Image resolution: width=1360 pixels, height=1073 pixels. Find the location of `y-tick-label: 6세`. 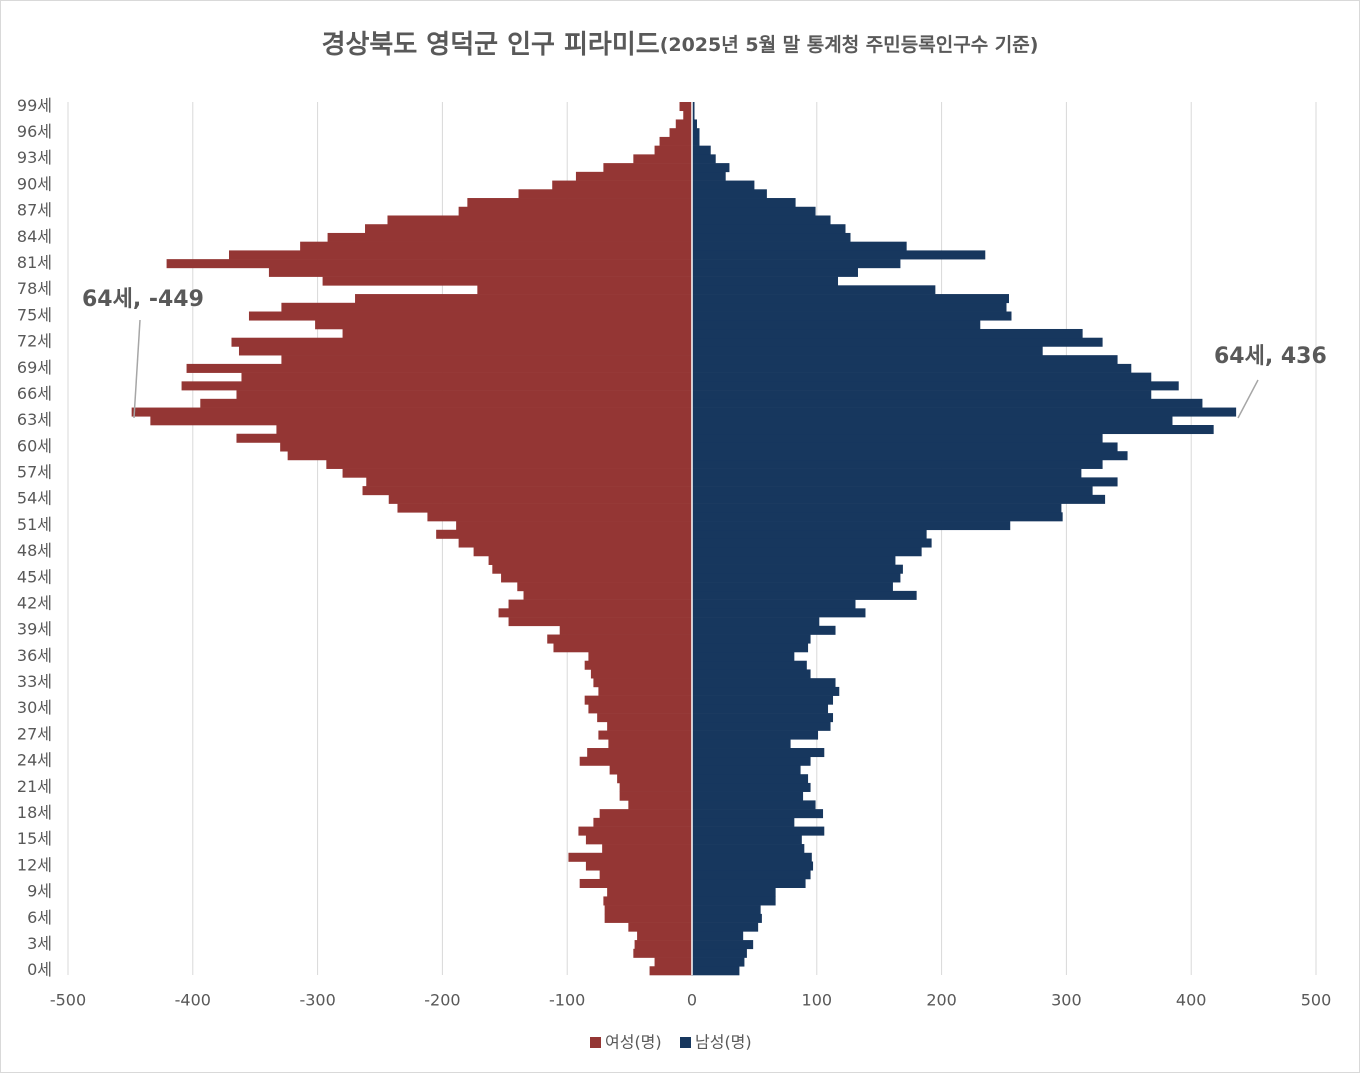

y-tick-label: 6세 is located at coordinates (39, 917).